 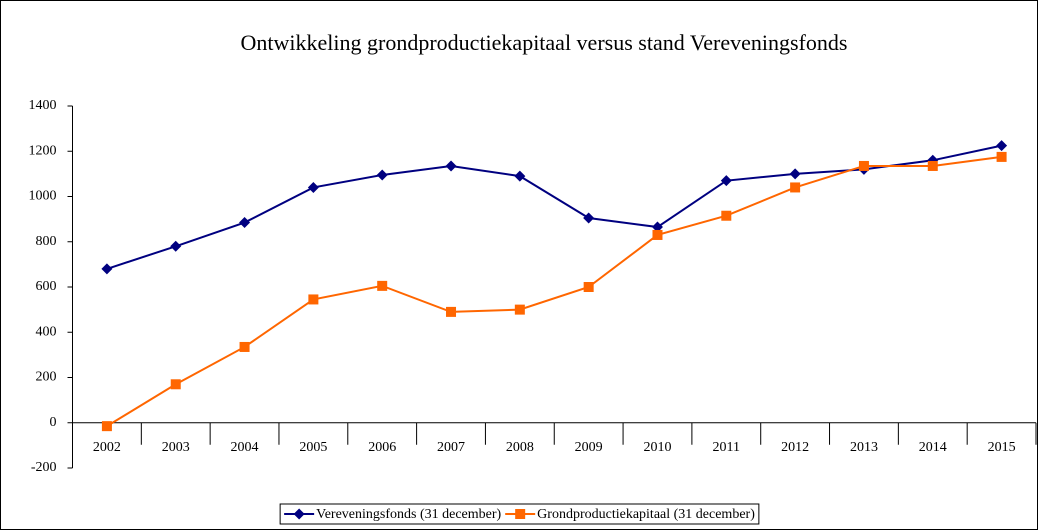 What do you see at coordinates (933, 447) in the screenshot?
I see `x-tick-label: 2014` at bounding box center [933, 447].